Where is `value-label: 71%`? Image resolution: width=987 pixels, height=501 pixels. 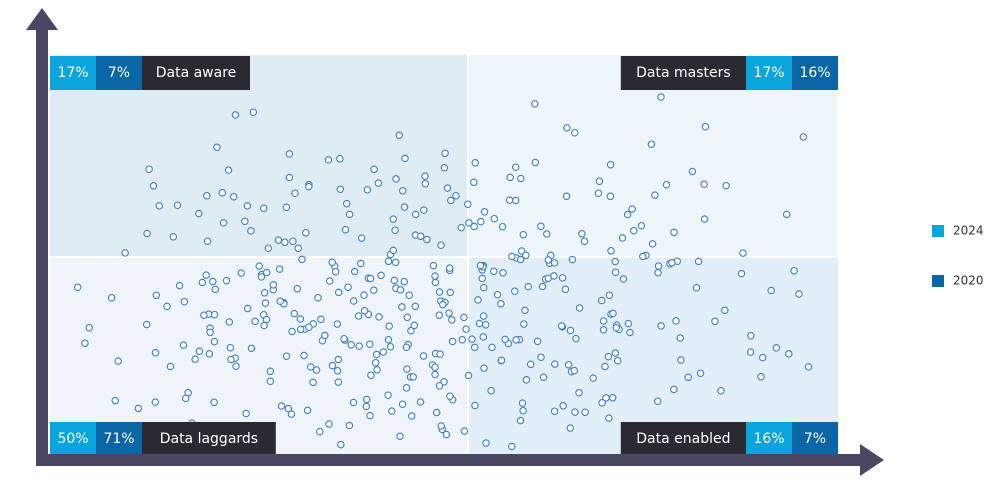
value-label: 71% is located at coordinates (118, 439).